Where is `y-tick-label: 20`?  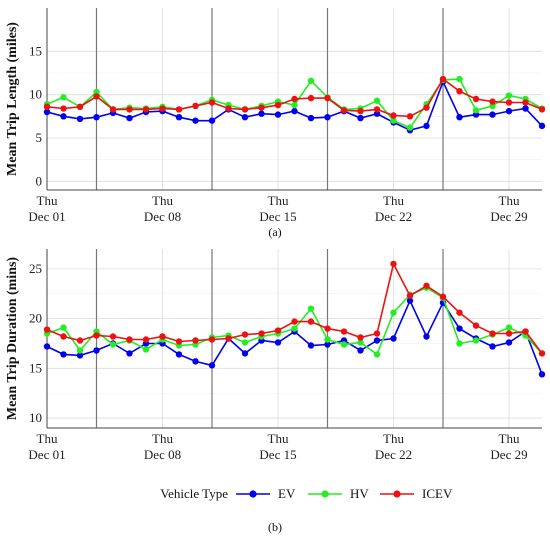
y-tick-label: 20 is located at coordinates (35, 318).